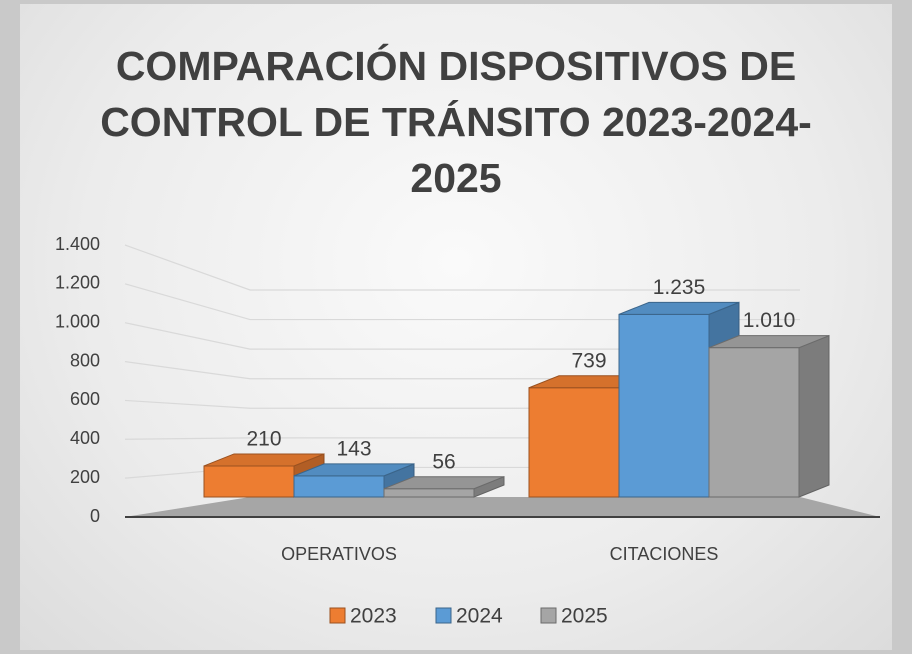 The width and height of the screenshot is (912, 654). Describe the element at coordinates (263, 438) in the screenshot. I see `data-label: 210` at that location.